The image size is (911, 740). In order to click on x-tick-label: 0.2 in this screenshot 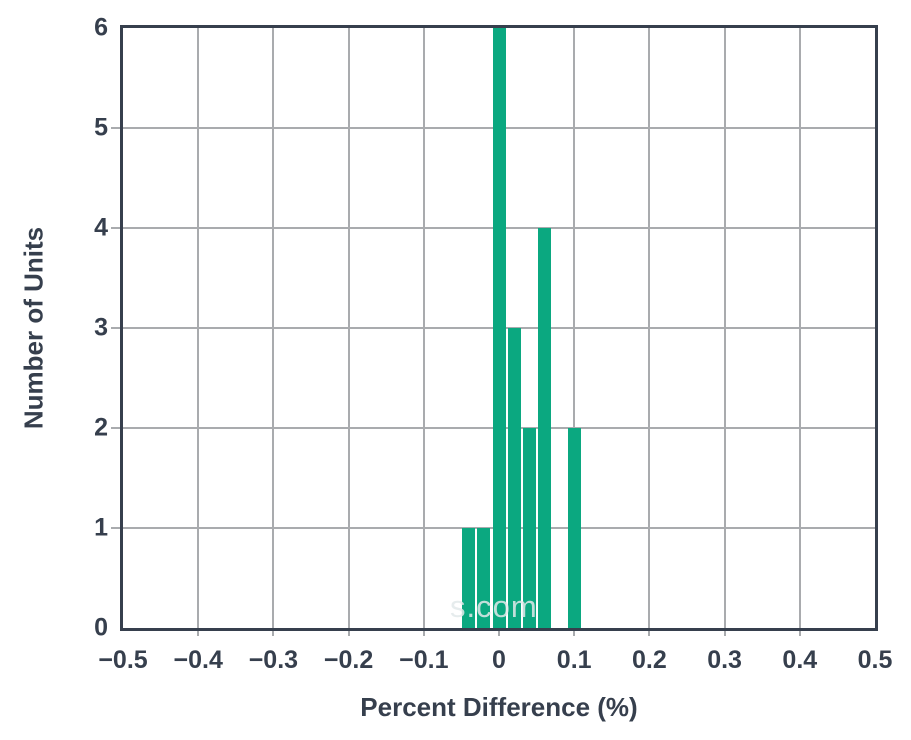, I will do `click(649, 660)`.